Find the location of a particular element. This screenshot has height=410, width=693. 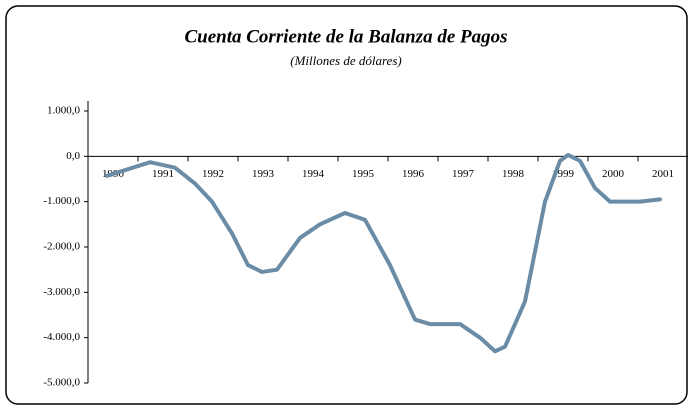

x-tick-label: 2000 is located at coordinates (613, 174).